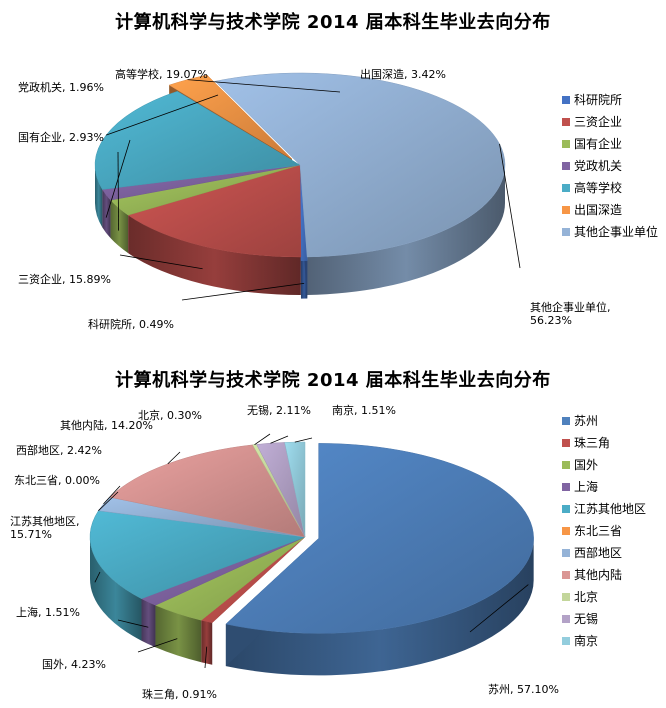  Describe the element at coordinates (523, 689) in the screenshot. I see `chart-2-data-label-0: 苏州, 57.10%` at that location.